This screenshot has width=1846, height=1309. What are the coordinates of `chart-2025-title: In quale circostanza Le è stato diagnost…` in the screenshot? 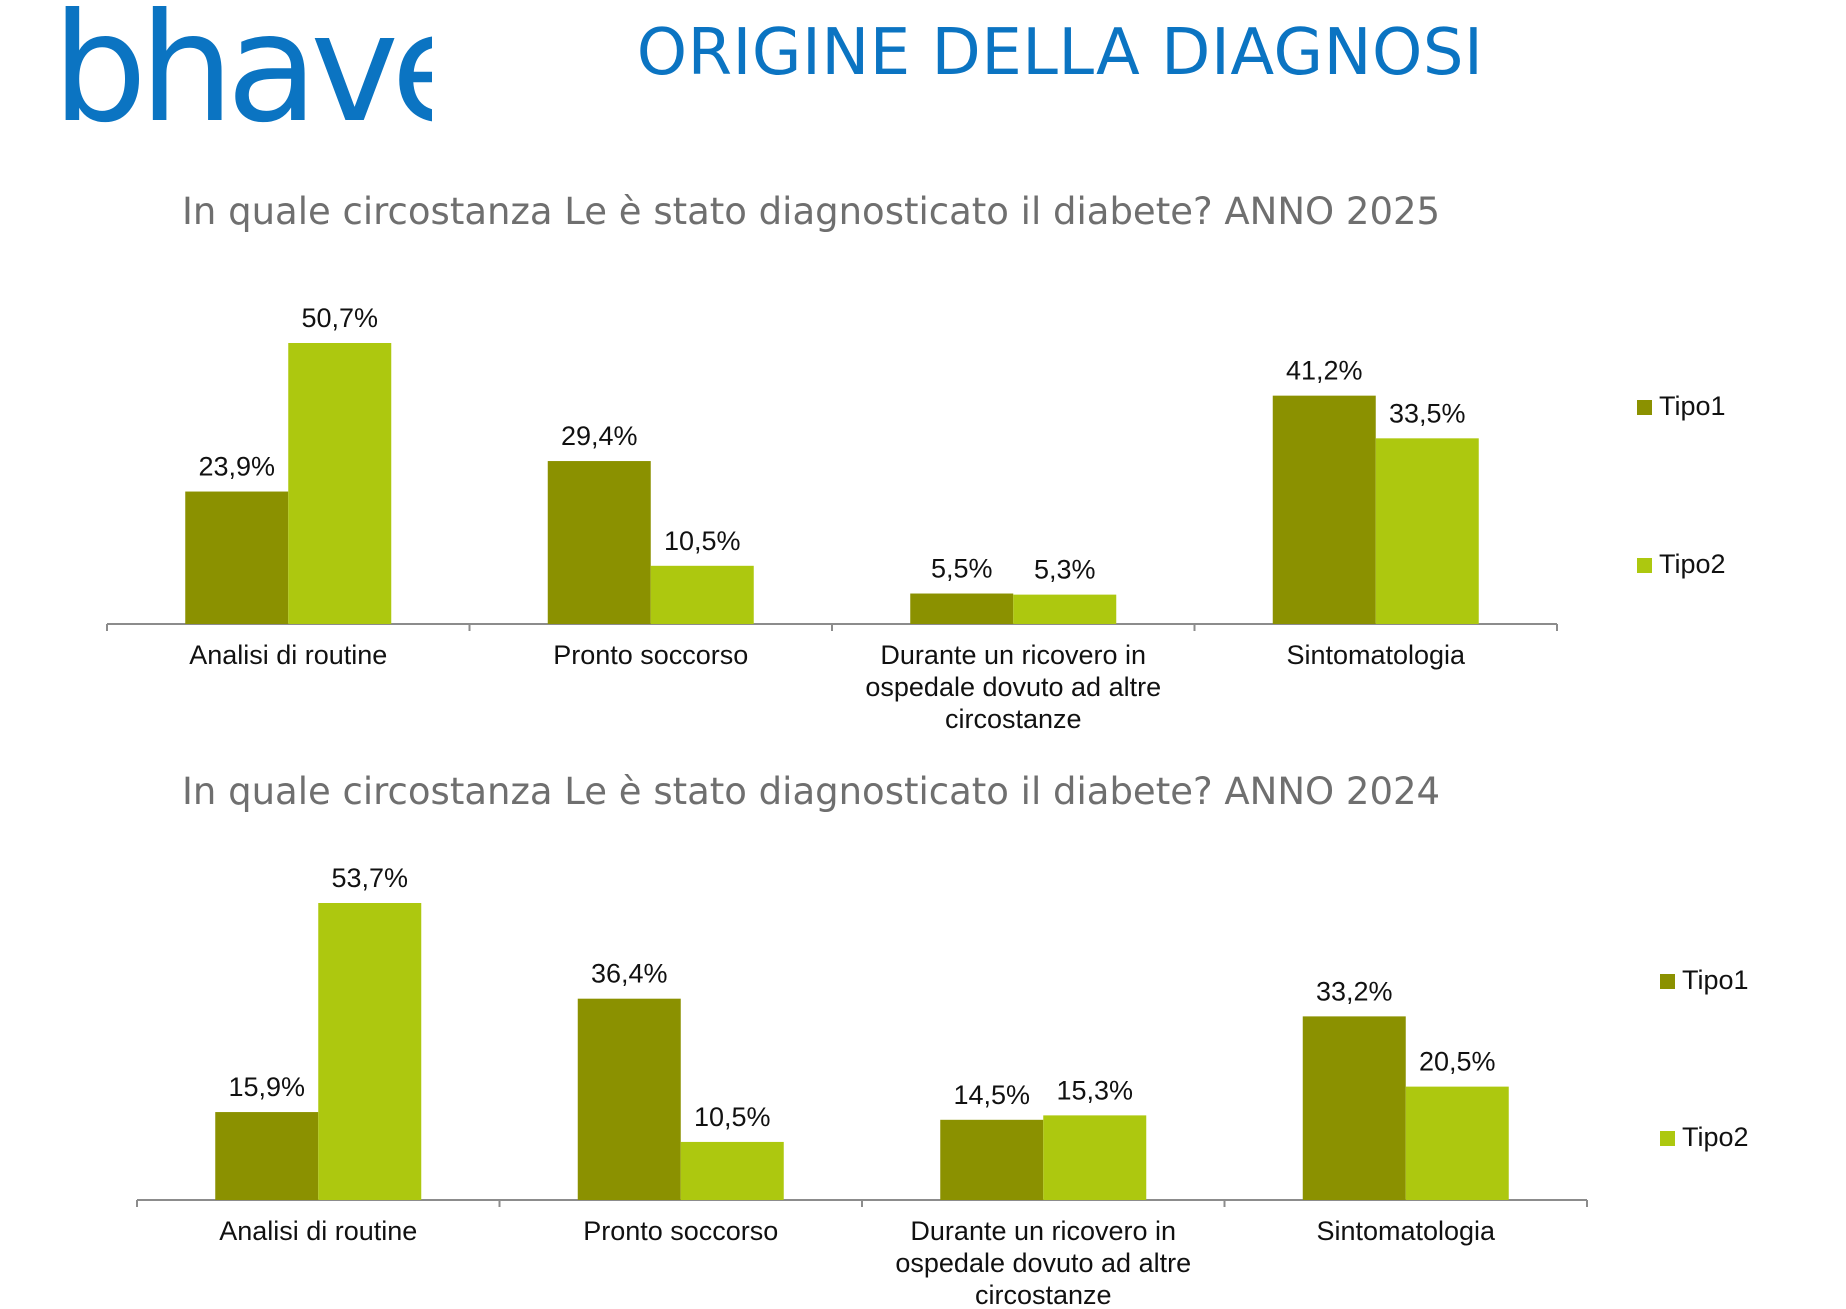 It's located at (811, 211).